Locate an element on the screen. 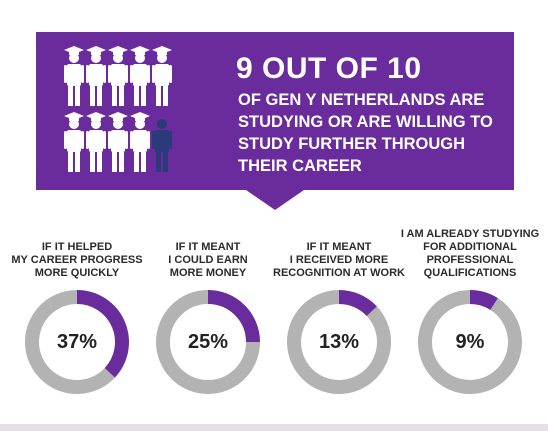 The width and height of the screenshot is (548, 431). value-label: 25% is located at coordinates (208, 341).